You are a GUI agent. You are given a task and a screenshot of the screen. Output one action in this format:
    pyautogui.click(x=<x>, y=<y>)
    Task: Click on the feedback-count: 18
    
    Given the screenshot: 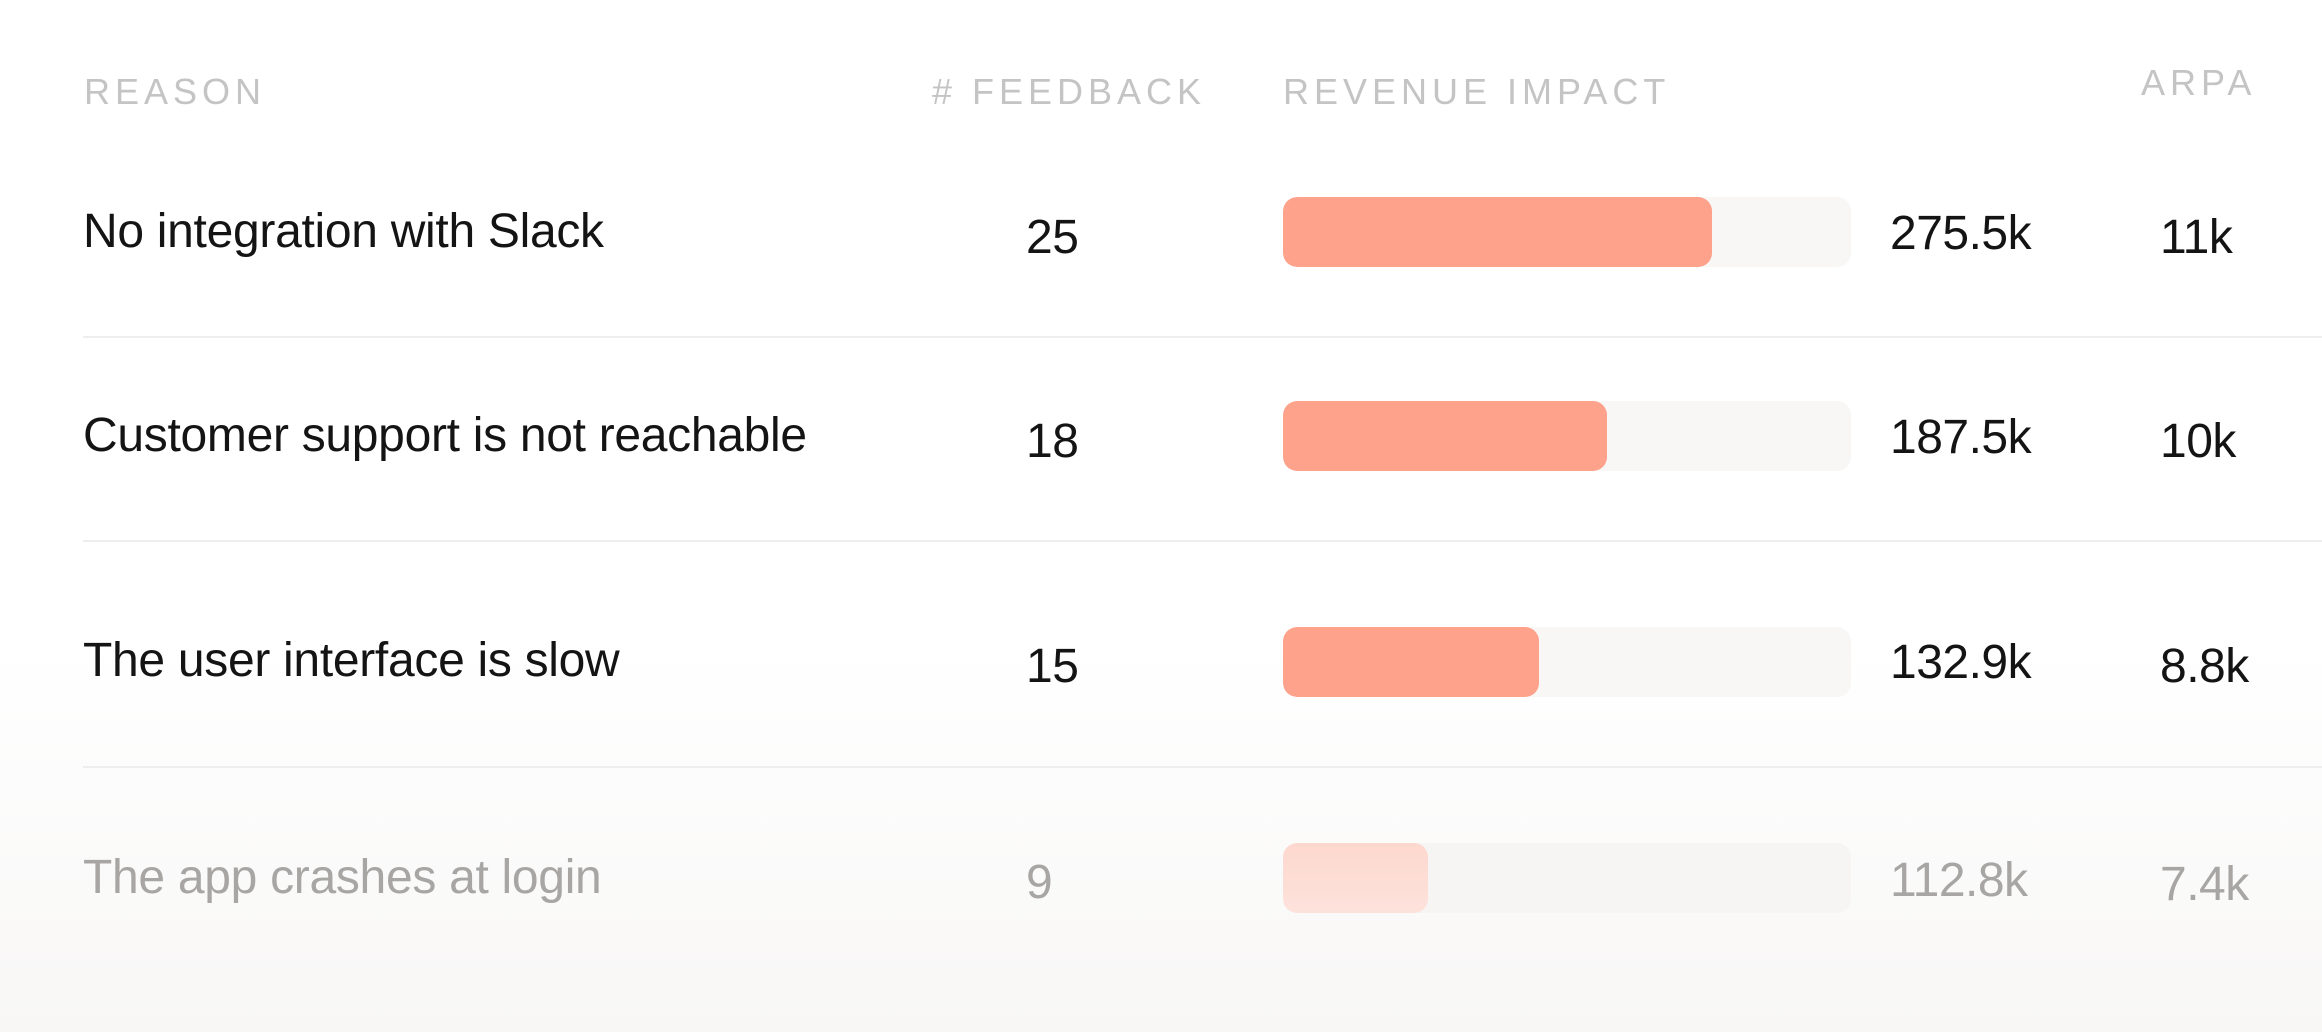 What is the action you would take?
    pyautogui.click(x=1052, y=441)
    